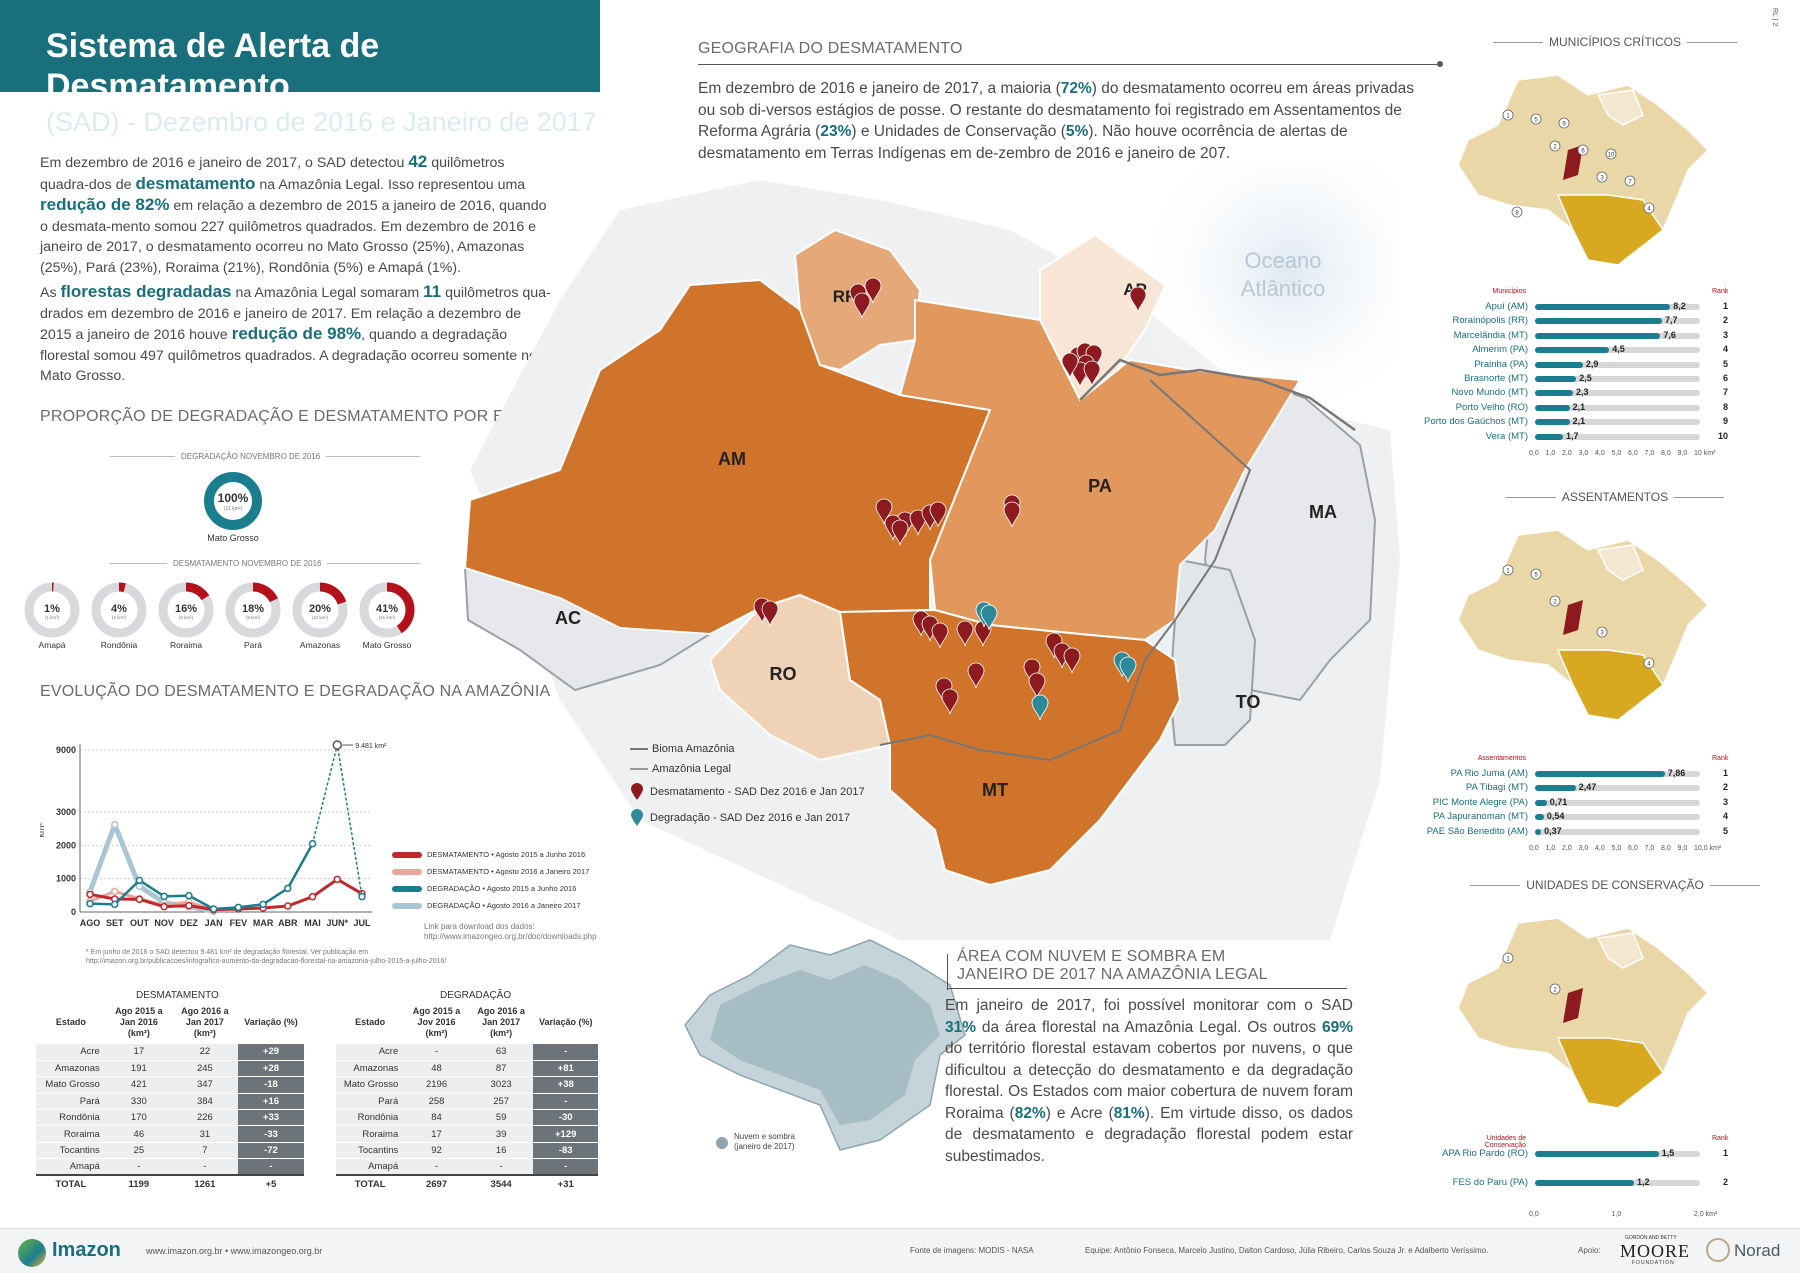  I want to click on norad-logo-icon, so click(1718, 1250).